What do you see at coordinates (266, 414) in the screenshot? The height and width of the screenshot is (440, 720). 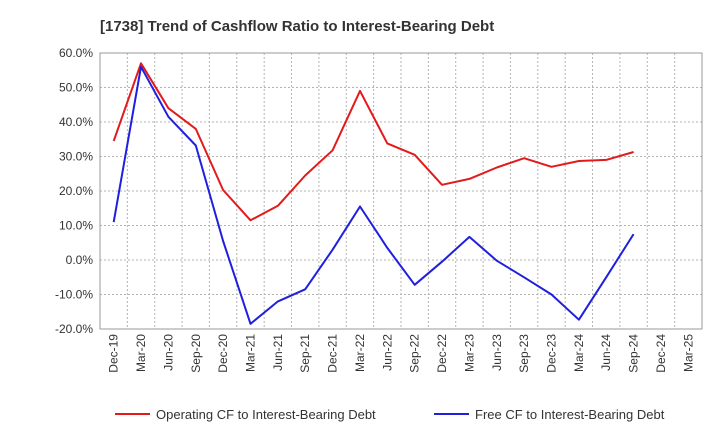 I see `legend-label-operating-cf: Operating CF to Interest-Bearing Debt` at bounding box center [266, 414].